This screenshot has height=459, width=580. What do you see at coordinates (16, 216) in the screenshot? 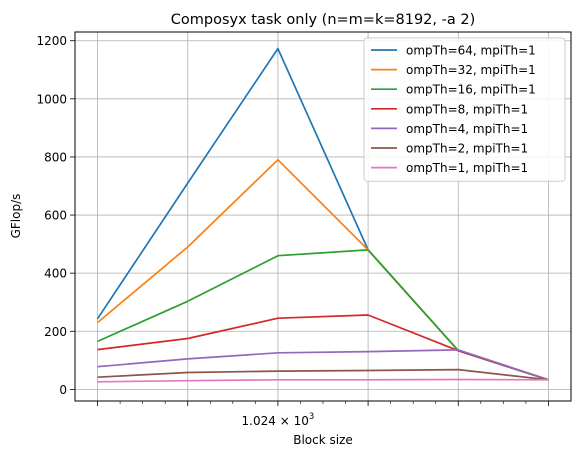
I see `y-axis-label: GFlop/s` at bounding box center [16, 216].